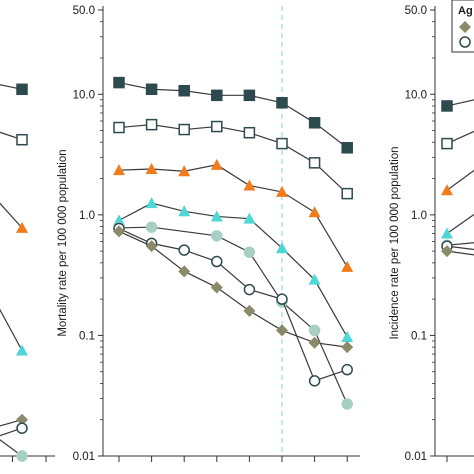 This screenshot has height=474, width=474. I want to click on panel-left, so click(27, 272).